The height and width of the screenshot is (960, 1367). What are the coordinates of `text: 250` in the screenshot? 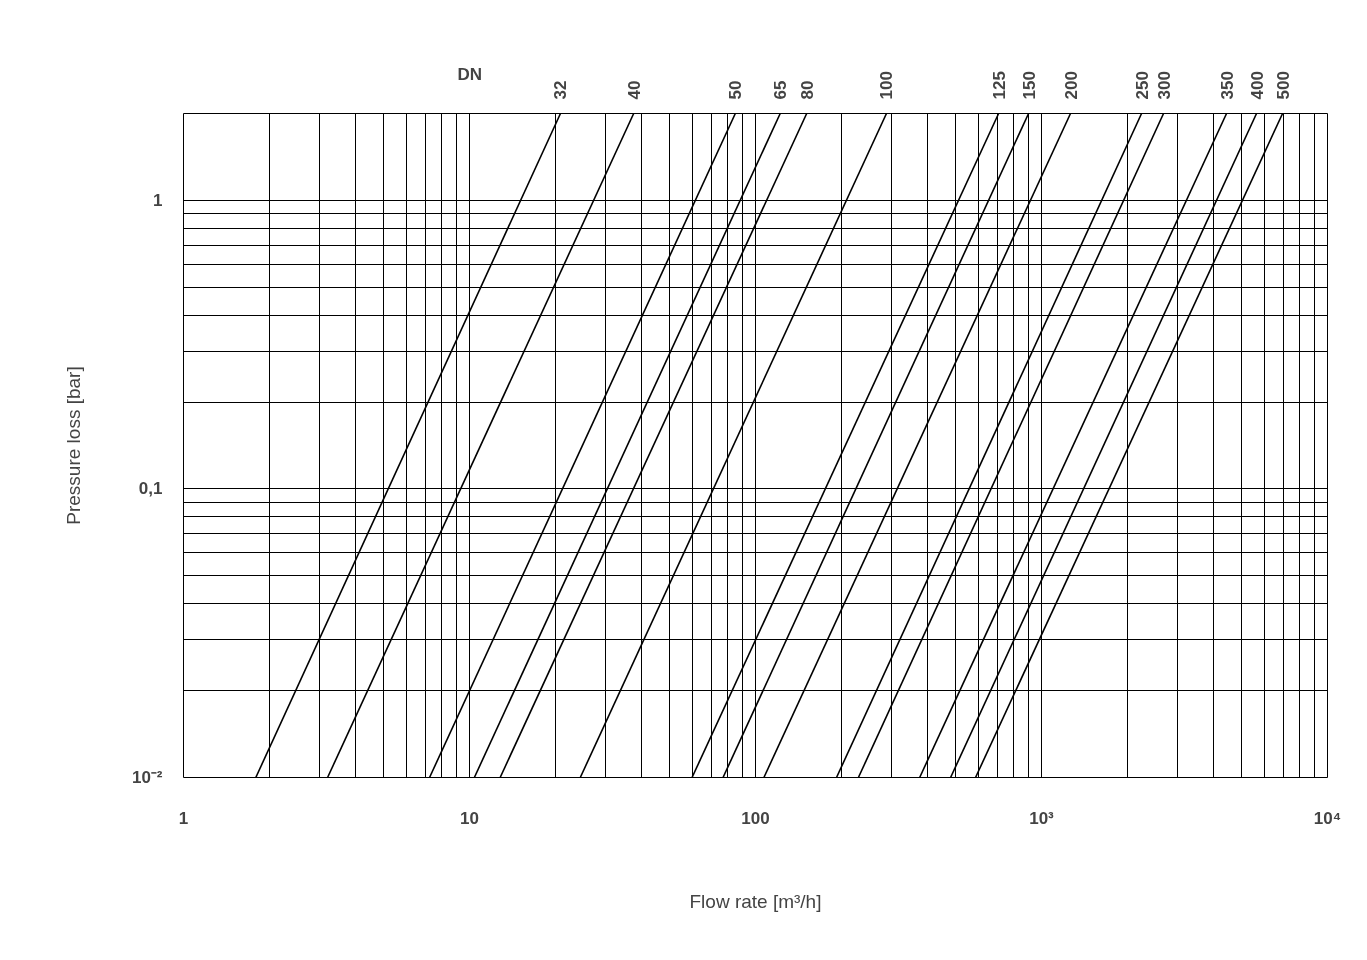 It's located at (1142, 85).